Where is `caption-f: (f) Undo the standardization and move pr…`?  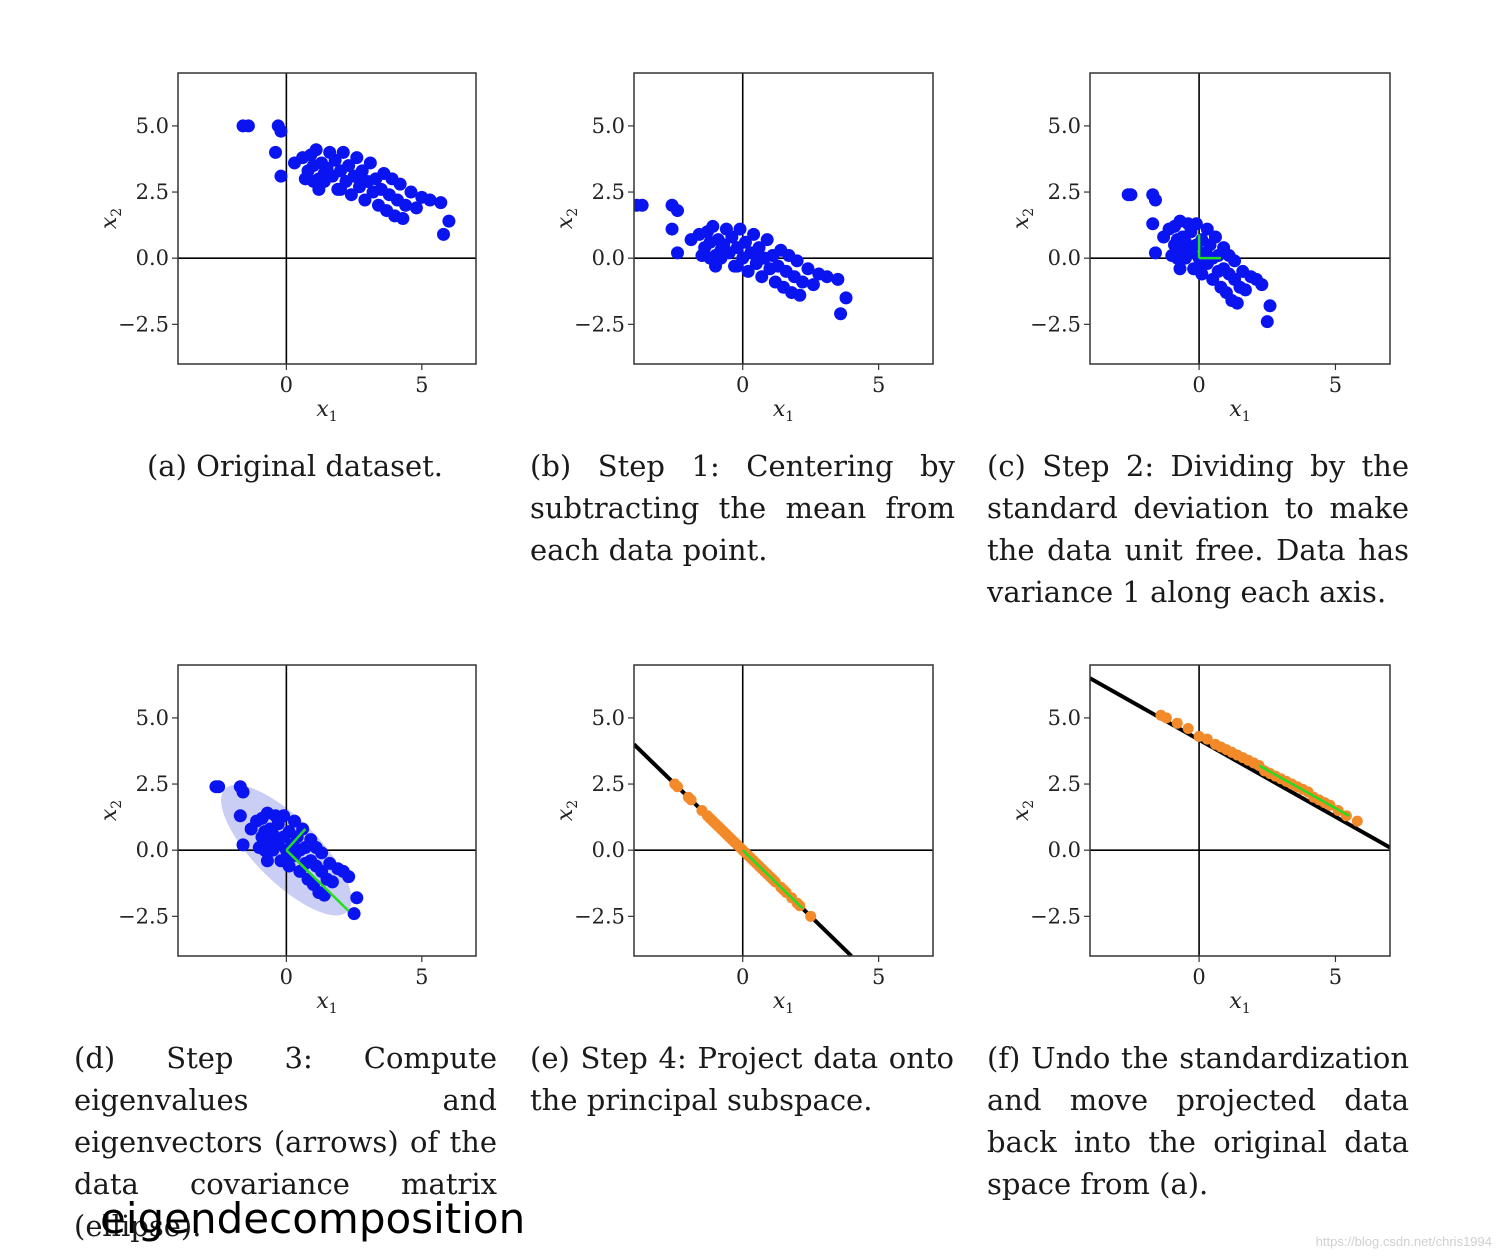 caption-f: (f) Undo the standardization and move pr… is located at coordinates (1198, 1121).